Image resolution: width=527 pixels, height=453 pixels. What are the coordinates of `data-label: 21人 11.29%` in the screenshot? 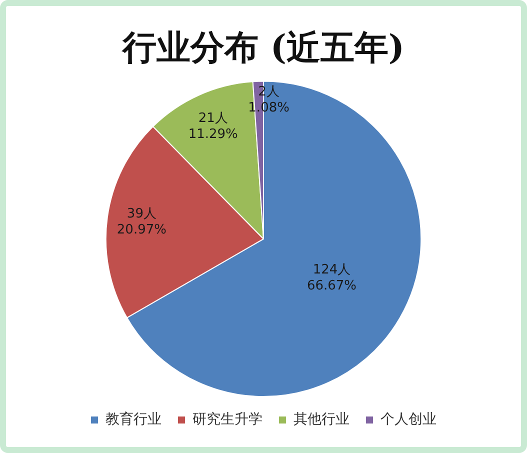 It's located at (213, 126).